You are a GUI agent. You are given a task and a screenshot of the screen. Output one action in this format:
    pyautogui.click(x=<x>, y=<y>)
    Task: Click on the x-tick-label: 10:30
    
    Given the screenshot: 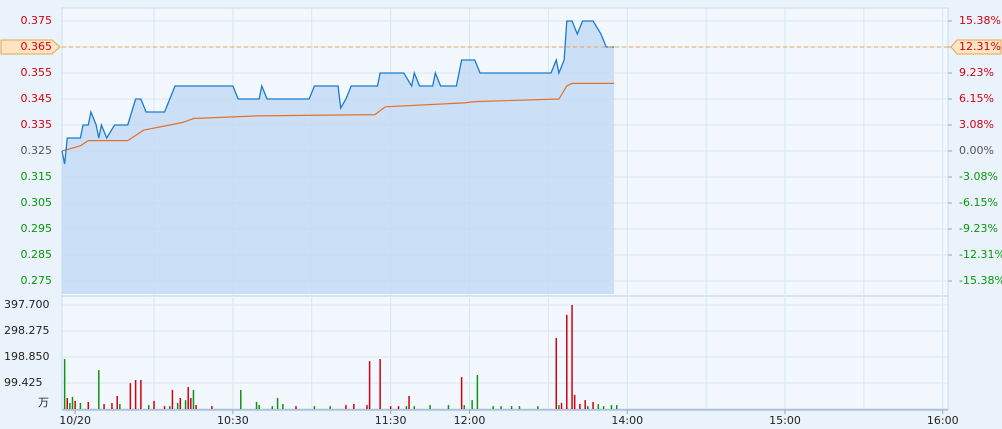 What is the action you would take?
    pyautogui.click(x=233, y=420)
    